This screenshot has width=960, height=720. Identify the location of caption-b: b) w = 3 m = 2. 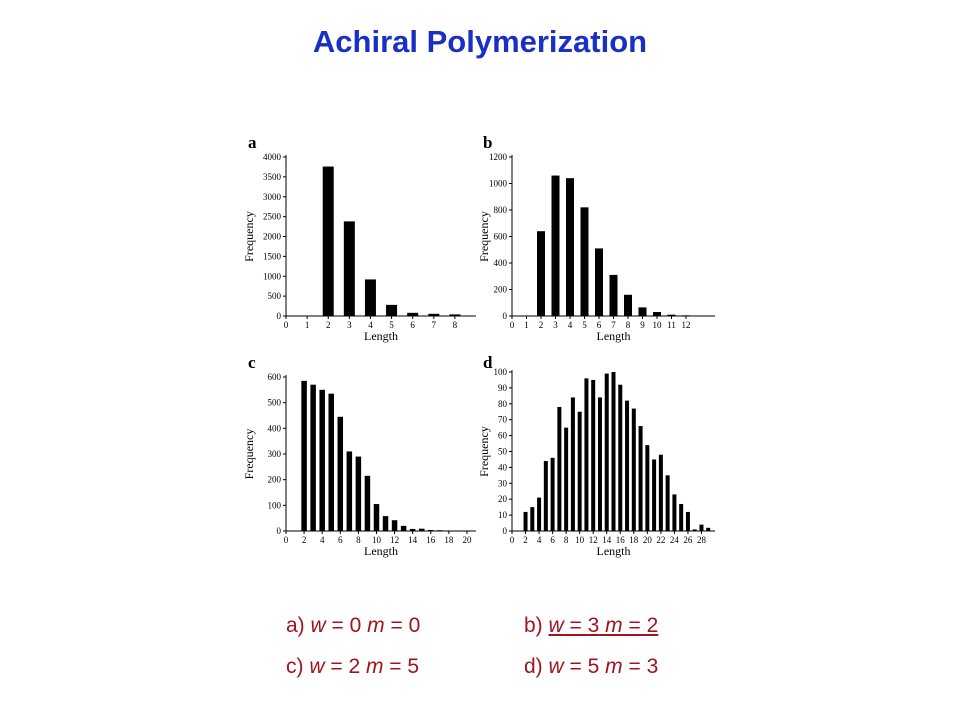
(591, 625).